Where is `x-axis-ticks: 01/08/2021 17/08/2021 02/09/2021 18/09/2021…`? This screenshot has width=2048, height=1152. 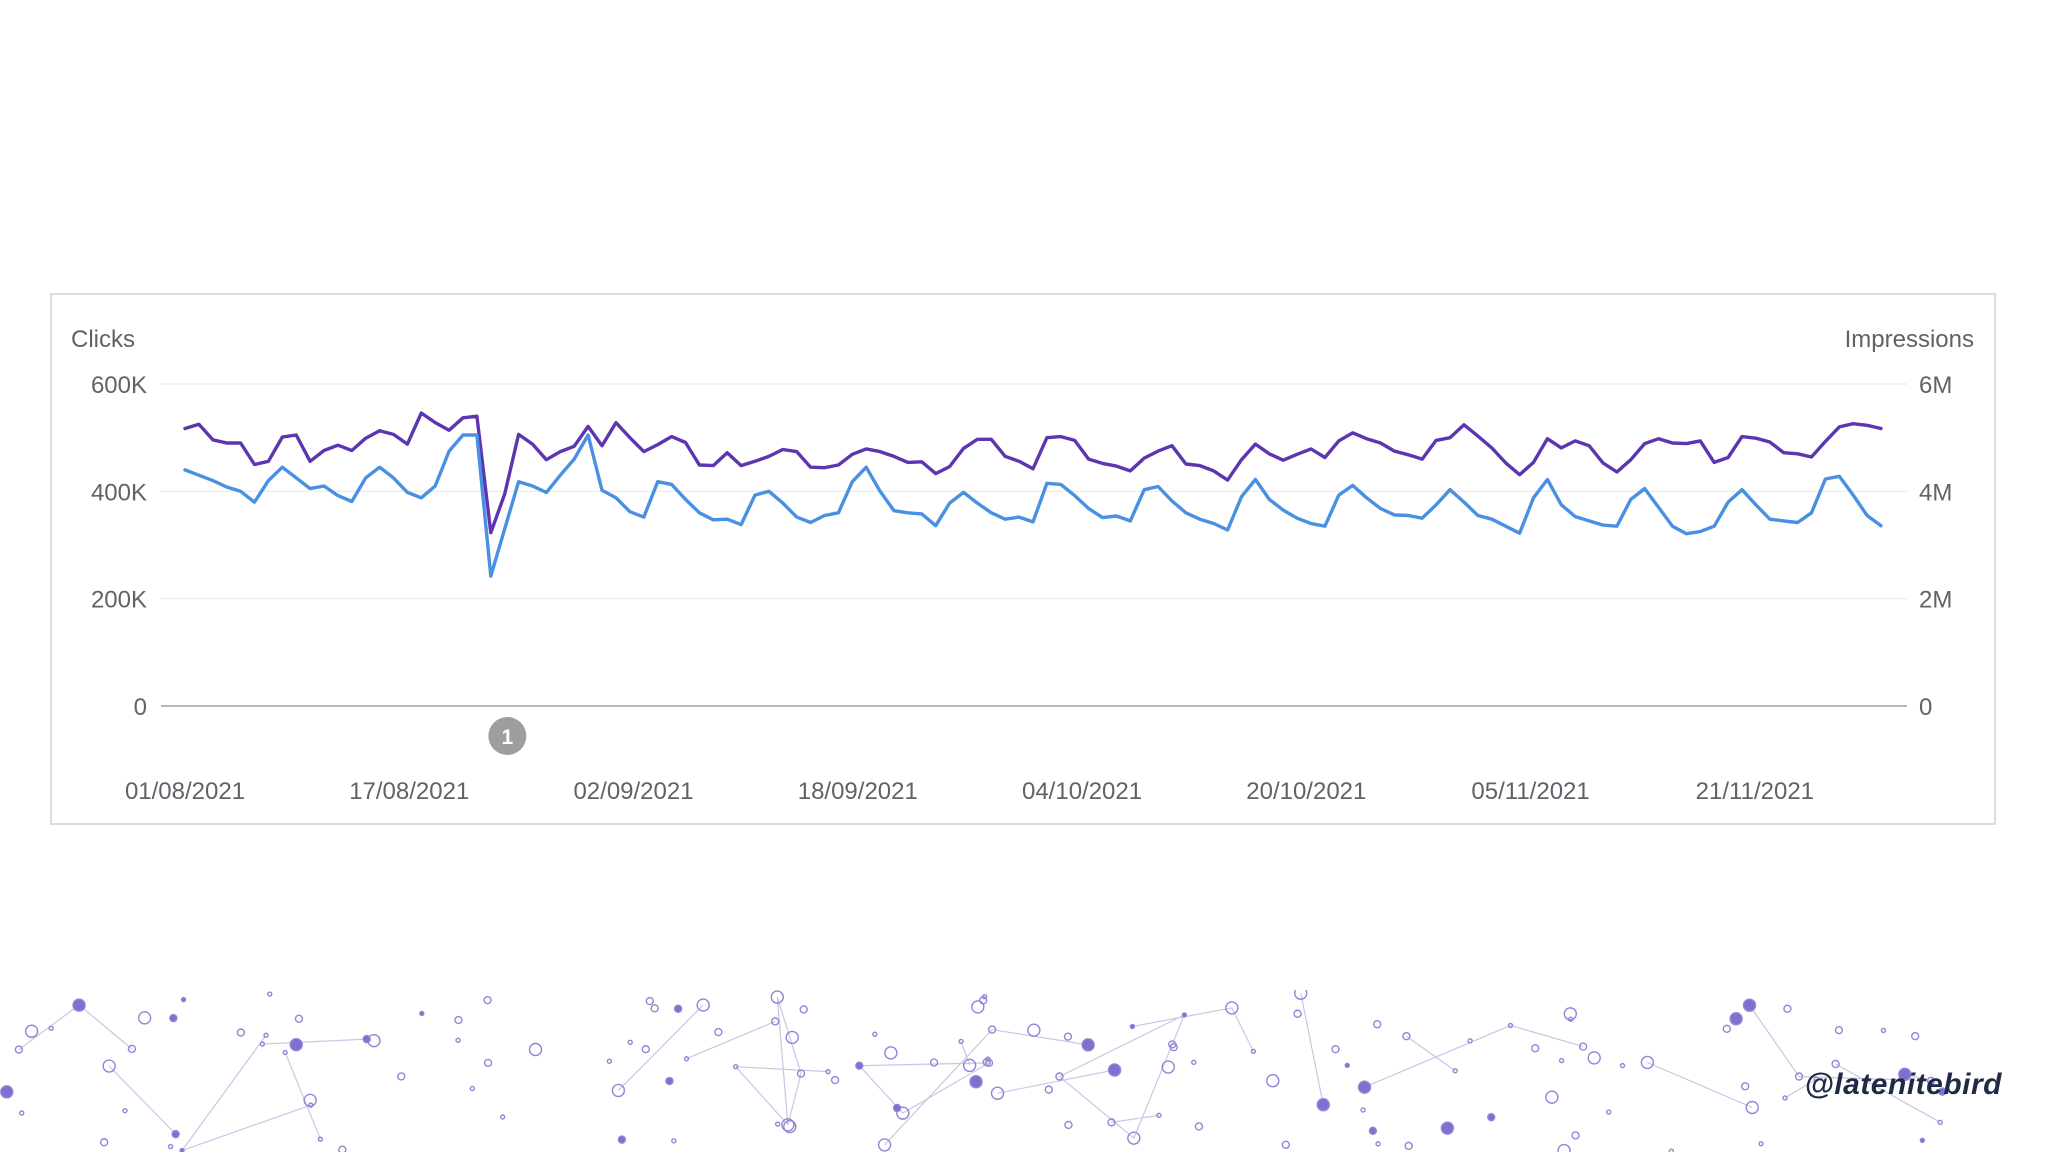
x-axis-ticks: 01/08/2021 17/08/2021 02/09/2021 18/09/2021… is located at coordinates (969, 791).